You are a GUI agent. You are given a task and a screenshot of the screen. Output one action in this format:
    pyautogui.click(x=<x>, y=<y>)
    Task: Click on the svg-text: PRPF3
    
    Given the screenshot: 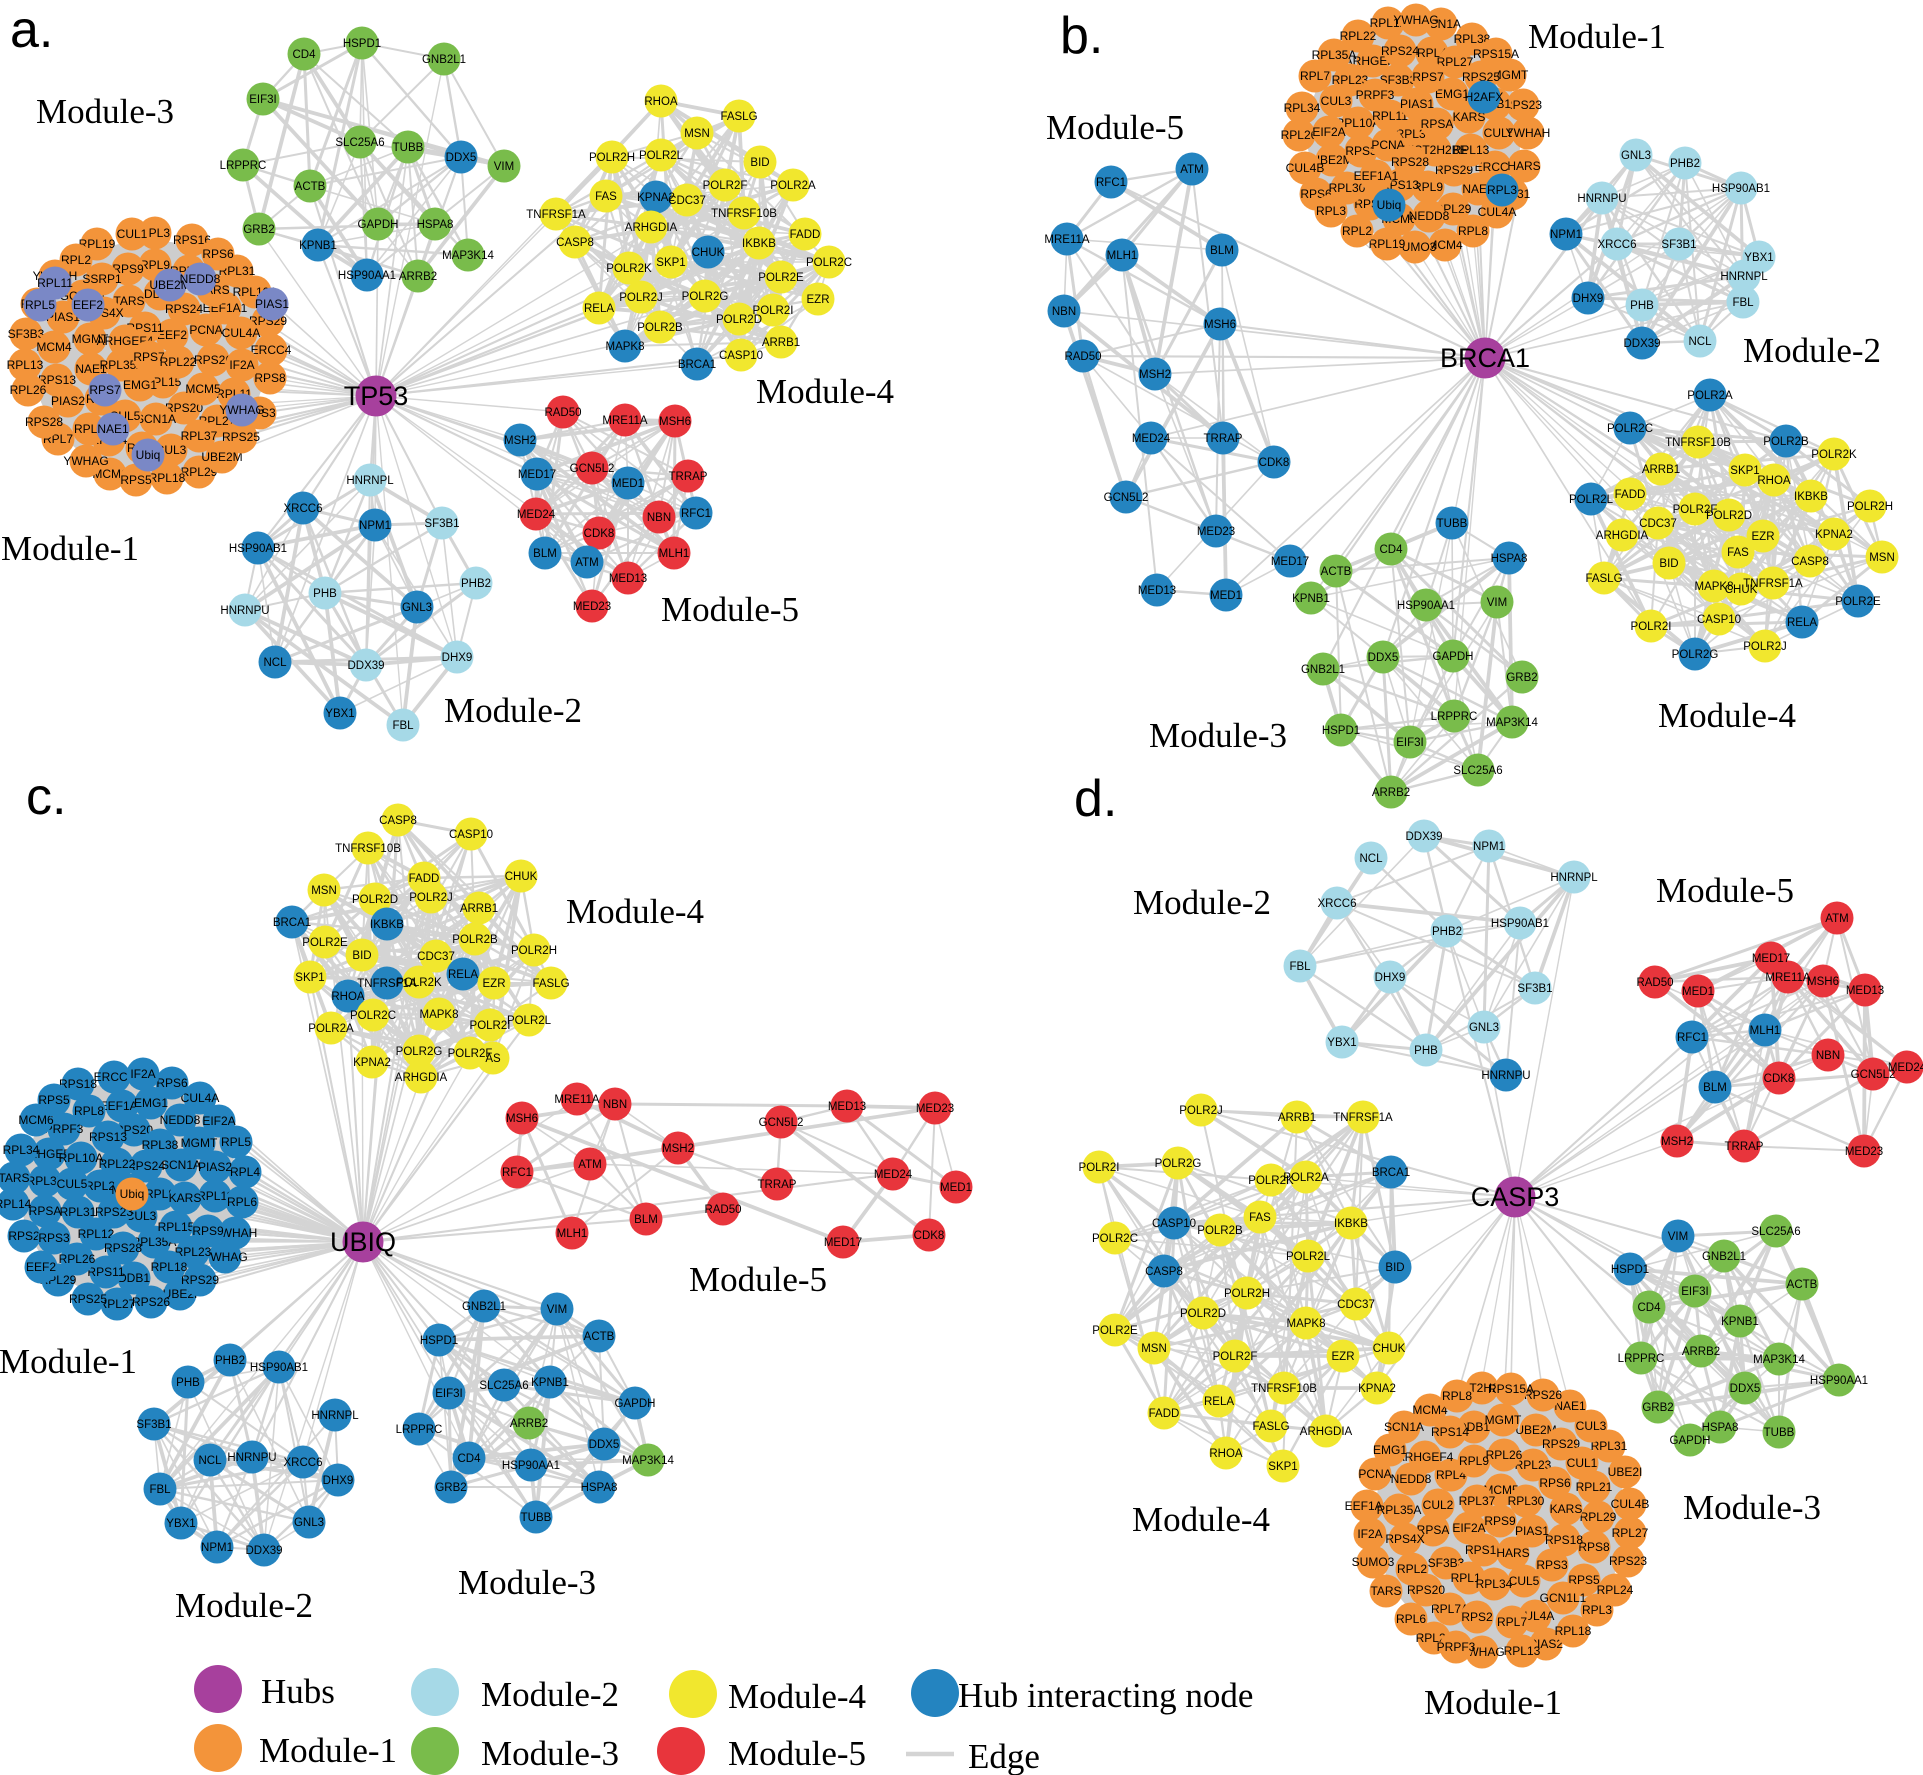 What is the action you would take?
    pyautogui.click(x=1375, y=95)
    